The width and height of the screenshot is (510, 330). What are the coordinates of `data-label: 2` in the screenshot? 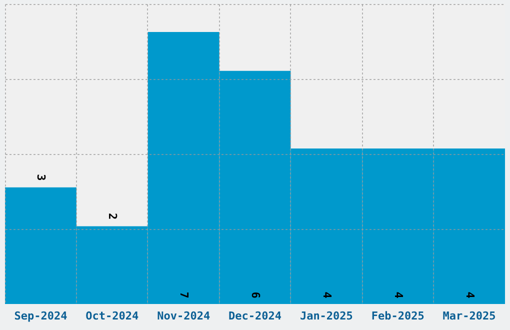 It's located at (113, 216).